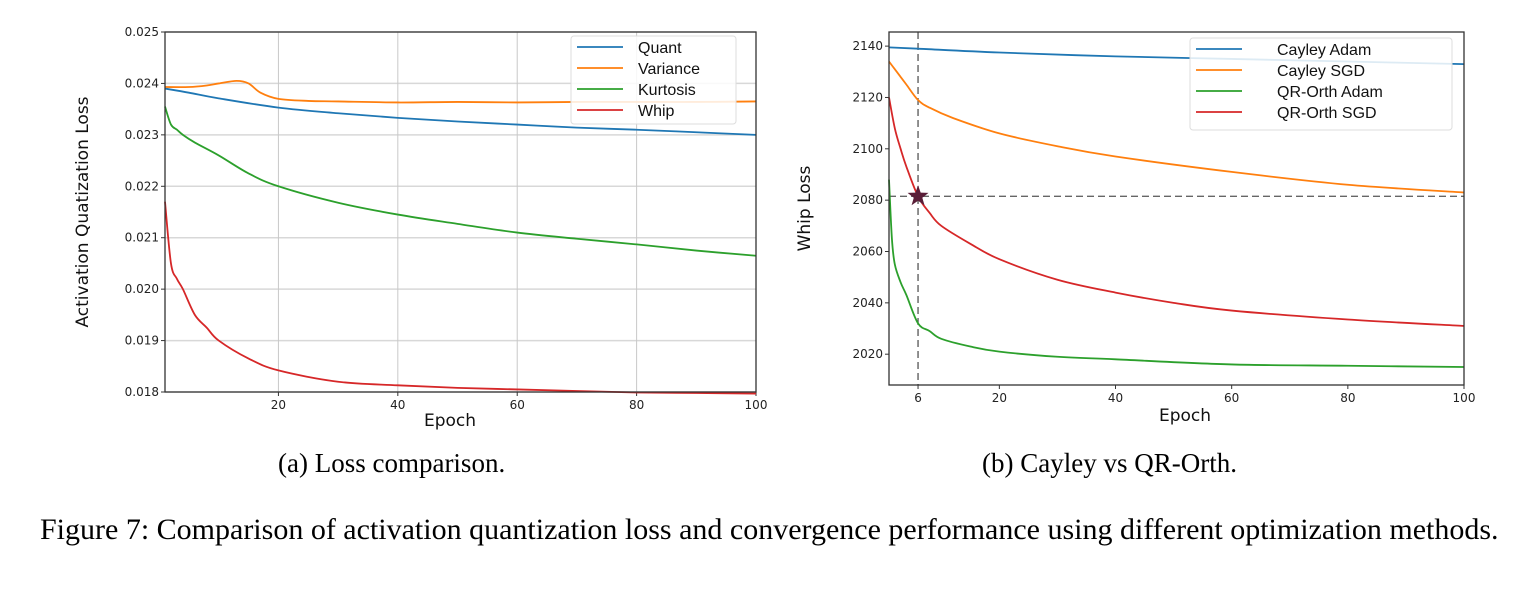 Image resolution: width=1537 pixels, height=593 pixels. What do you see at coordinates (867, 46) in the screenshot?
I see `y-tick-label: 2140` at bounding box center [867, 46].